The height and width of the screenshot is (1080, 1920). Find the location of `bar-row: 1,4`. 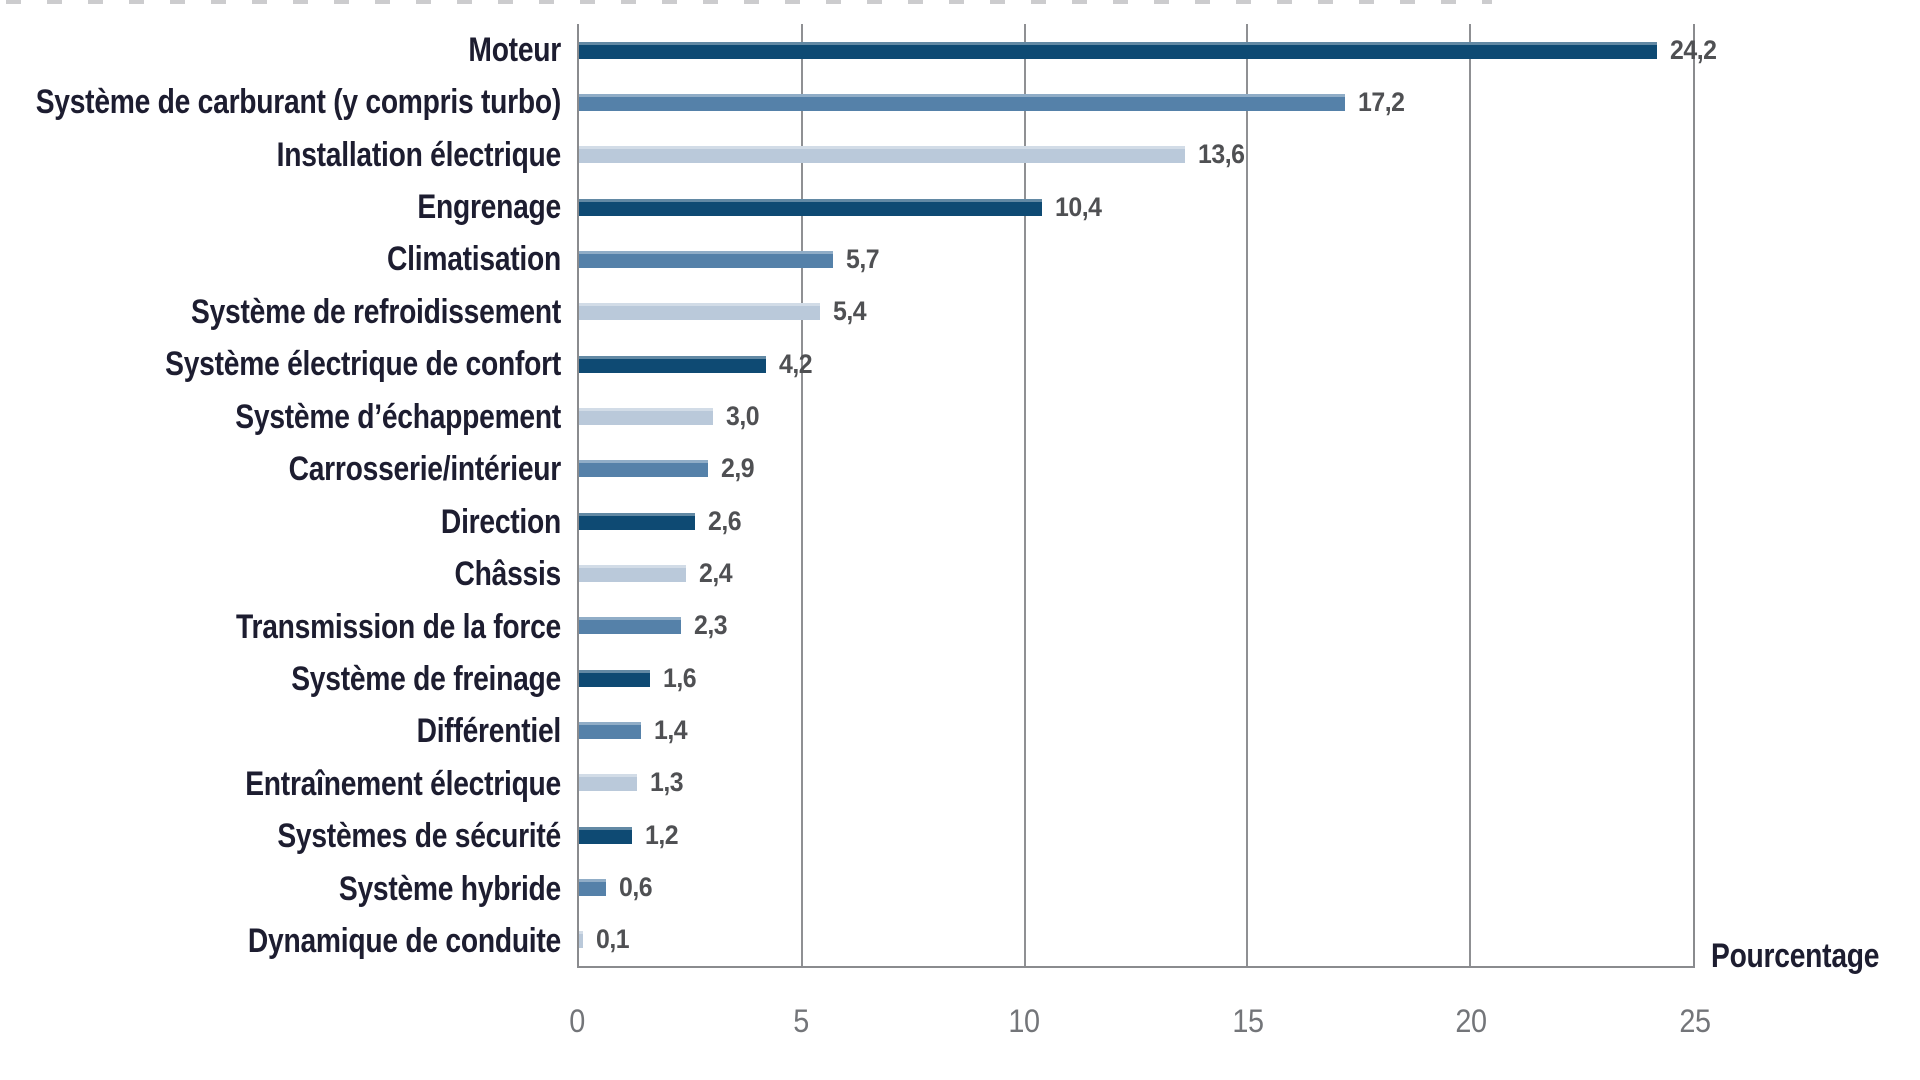

bar-row: 1,4 is located at coordinates (1136, 730).